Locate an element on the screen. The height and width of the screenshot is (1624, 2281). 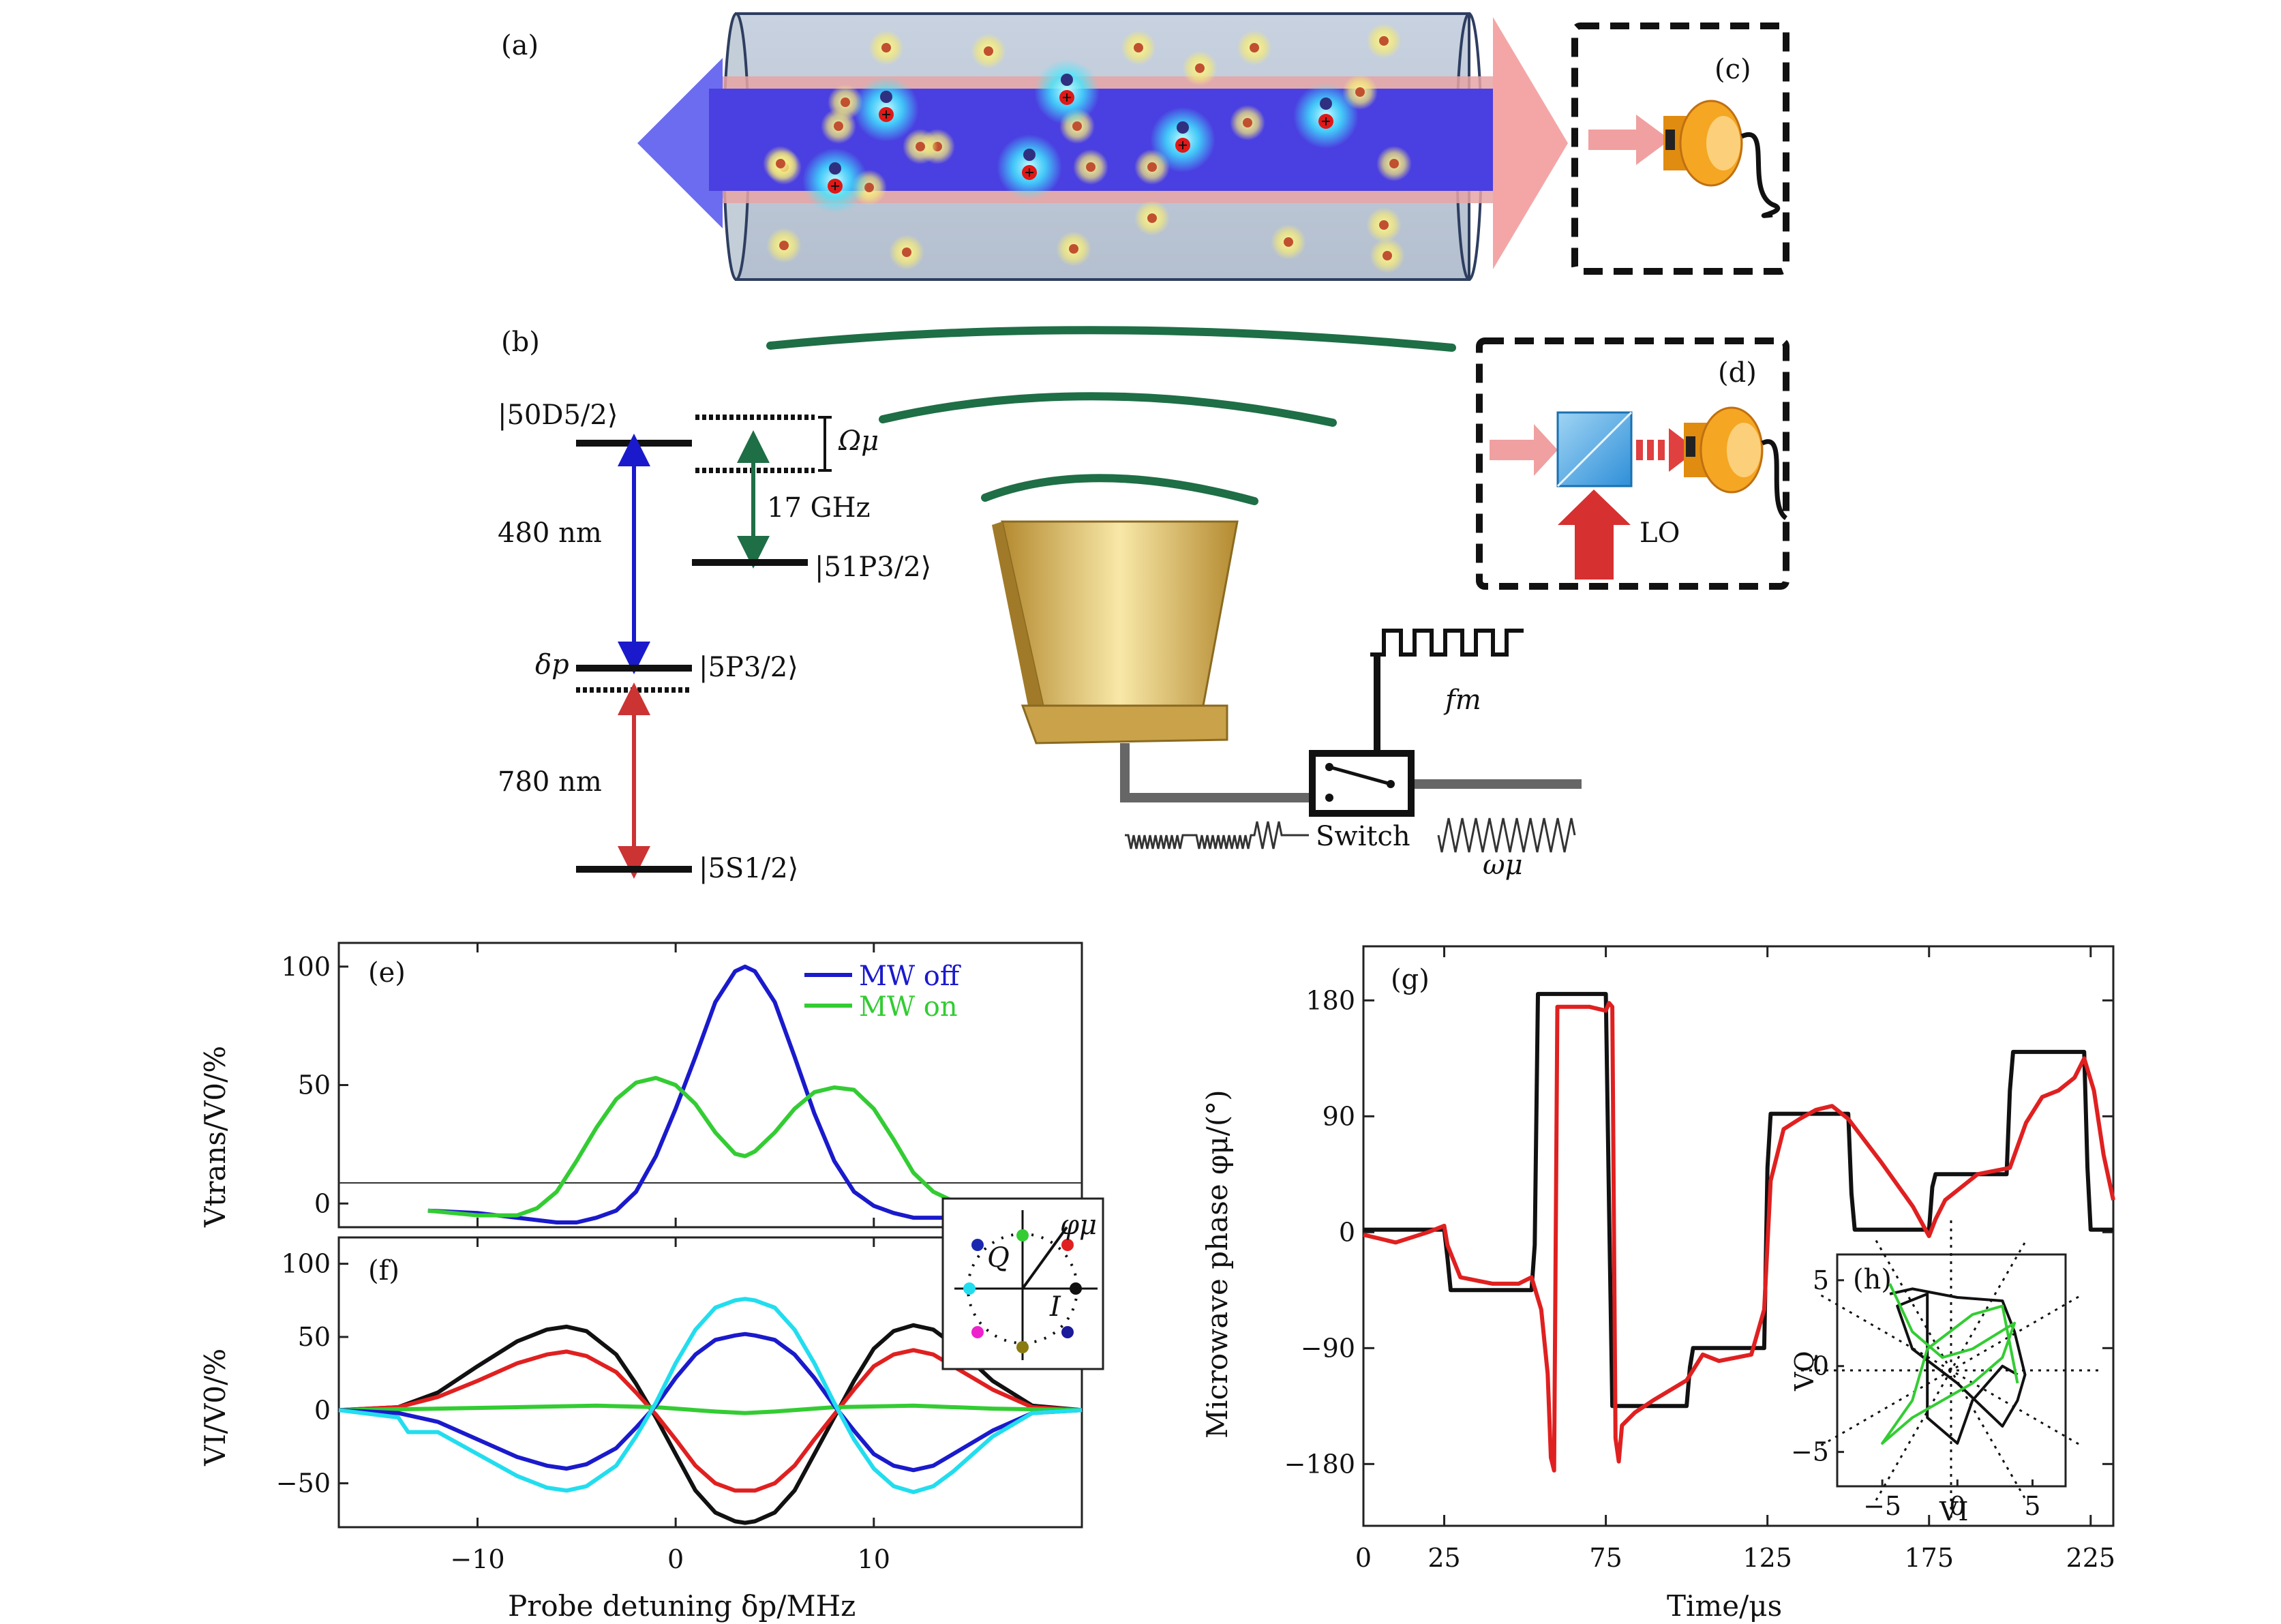
chart-f-frame is located at coordinates (710, 1382).